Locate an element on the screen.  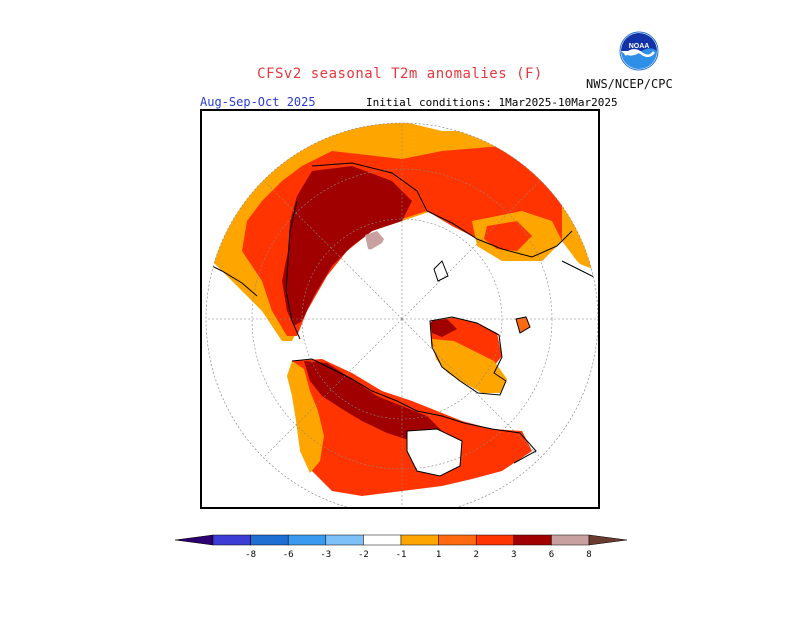
plot-title: CFSv2 seasonal T2m anomalies (F) is located at coordinates (400, 74).